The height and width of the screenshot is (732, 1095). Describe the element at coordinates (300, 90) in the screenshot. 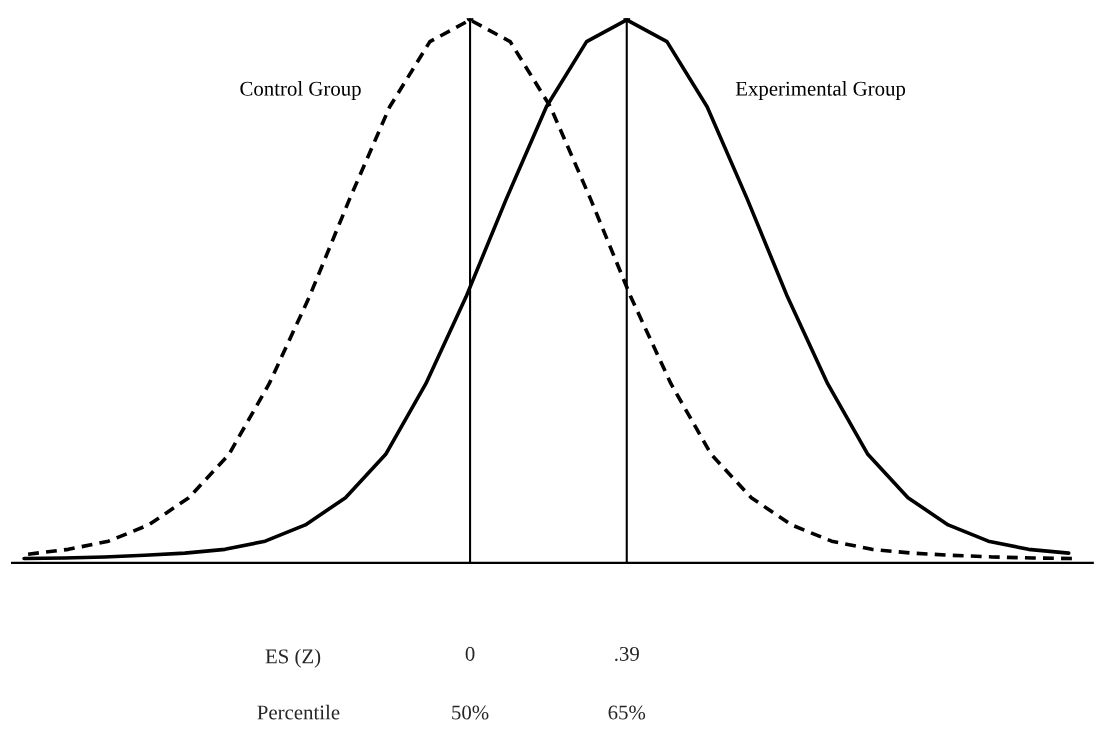

I see `series-label: Control Group` at that location.